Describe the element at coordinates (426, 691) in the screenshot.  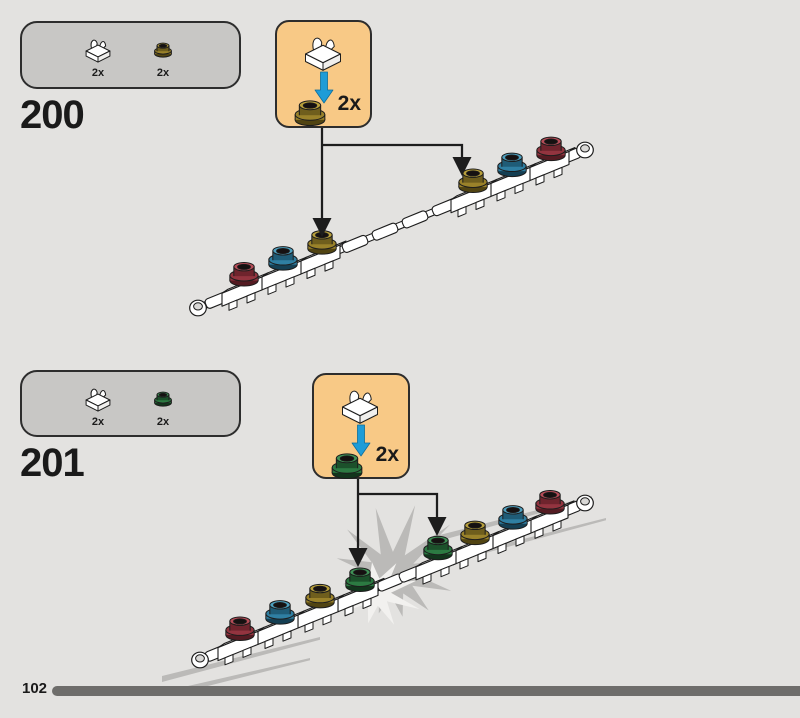
I see `footer-progress-bar` at that location.